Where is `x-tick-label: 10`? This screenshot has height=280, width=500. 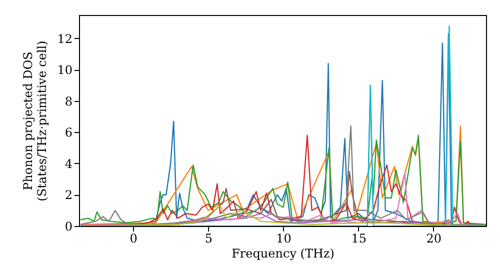
x-tick-label: 10 is located at coordinates (284, 239).